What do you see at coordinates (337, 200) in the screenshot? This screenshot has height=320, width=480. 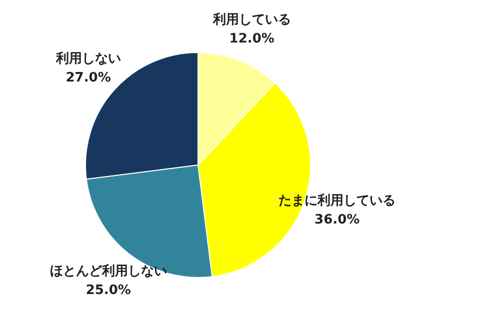 I see `slice-label: たまに利用している` at bounding box center [337, 200].